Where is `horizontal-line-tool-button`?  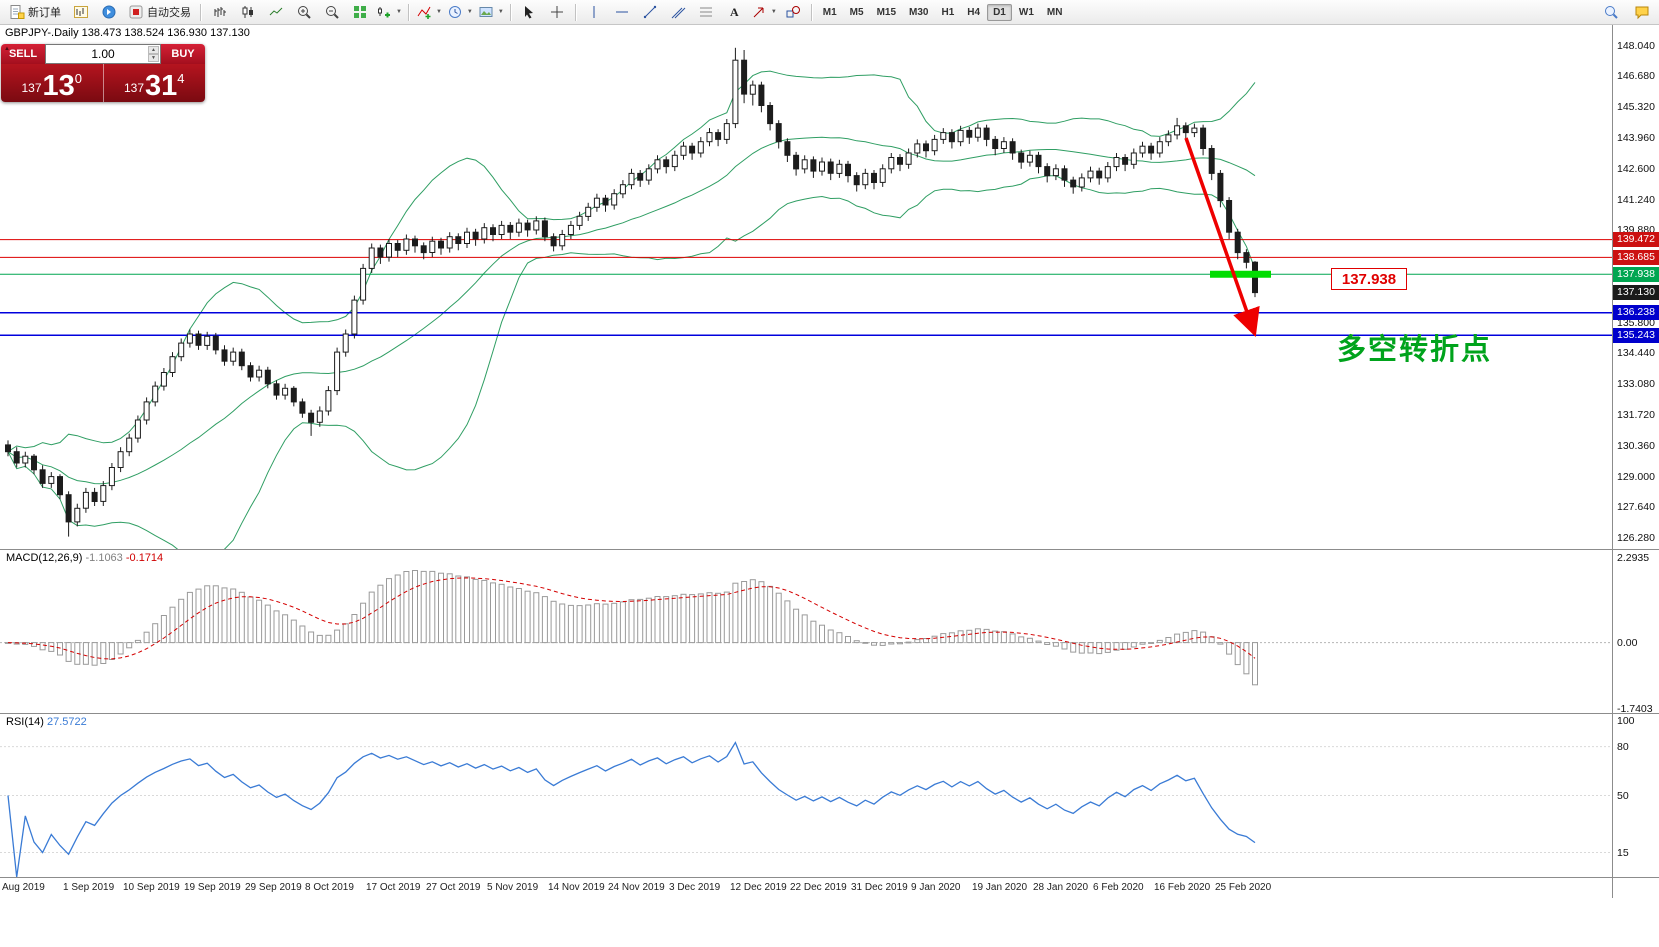 horizontal-line-tool-button is located at coordinates (622, 12).